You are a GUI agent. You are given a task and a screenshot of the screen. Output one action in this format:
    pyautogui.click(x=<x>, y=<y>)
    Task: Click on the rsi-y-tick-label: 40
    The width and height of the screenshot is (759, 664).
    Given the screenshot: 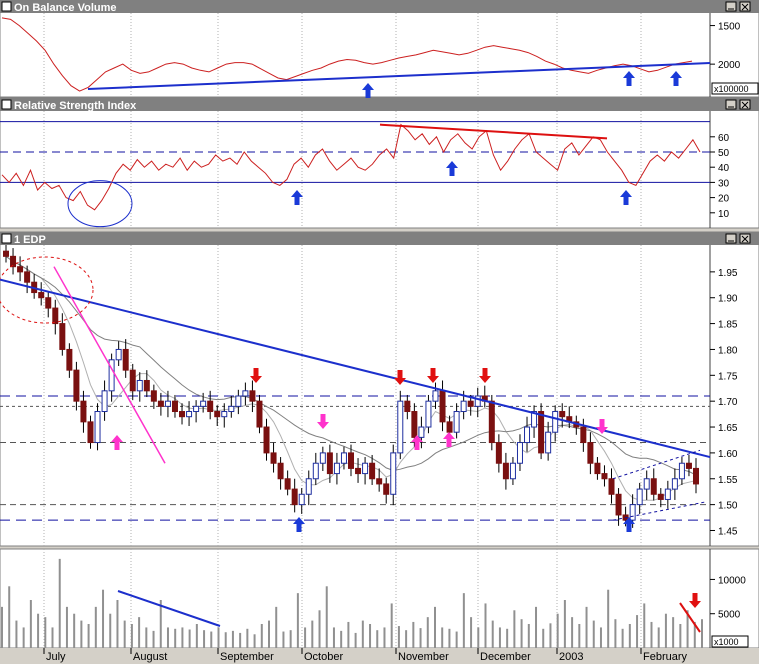 What is the action you would take?
    pyautogui.click(x=724, y=168)
    